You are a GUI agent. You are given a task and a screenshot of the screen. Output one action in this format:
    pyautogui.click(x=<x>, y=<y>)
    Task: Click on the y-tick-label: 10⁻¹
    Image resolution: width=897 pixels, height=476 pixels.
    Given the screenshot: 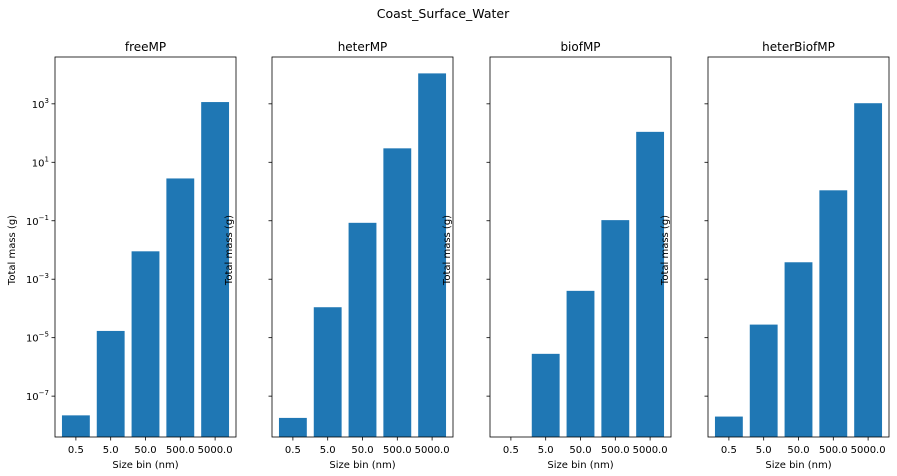 What is the action you would take?
    pyautogui.click(x=37, y=221)
    